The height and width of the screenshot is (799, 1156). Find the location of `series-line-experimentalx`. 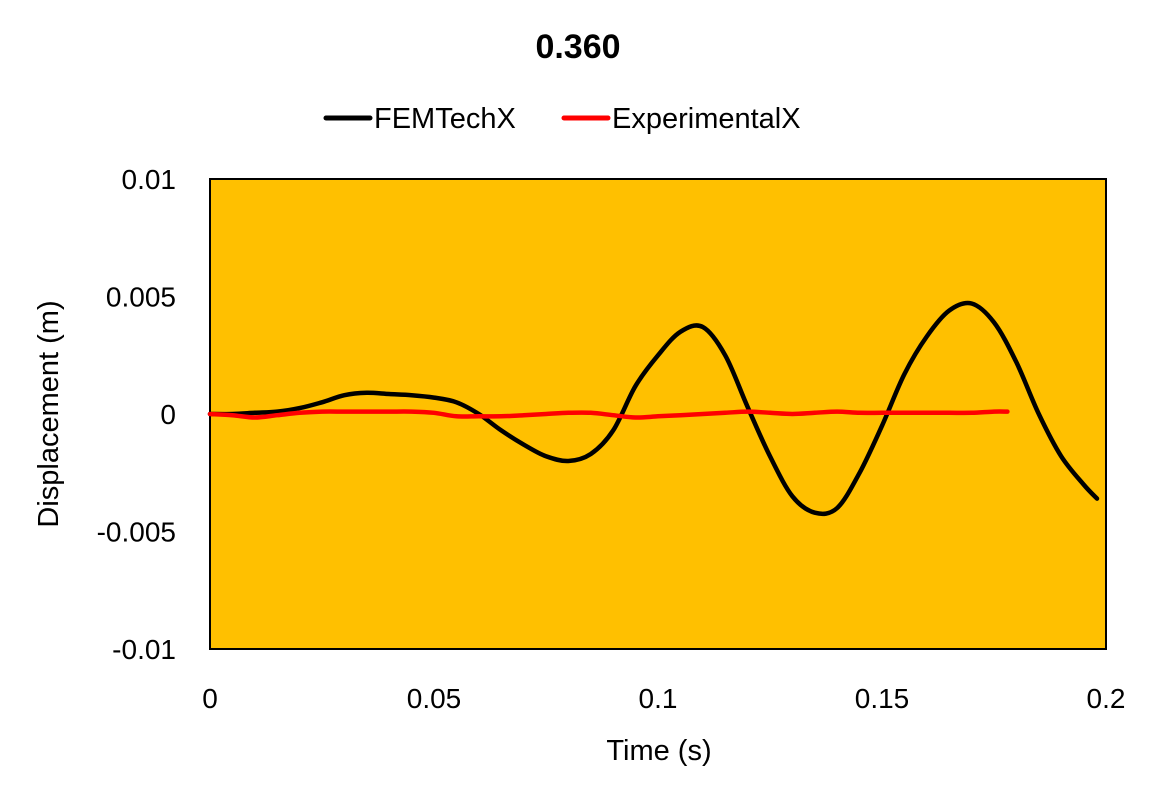

series-line-experimentalx is located at coordinates (608, 414).